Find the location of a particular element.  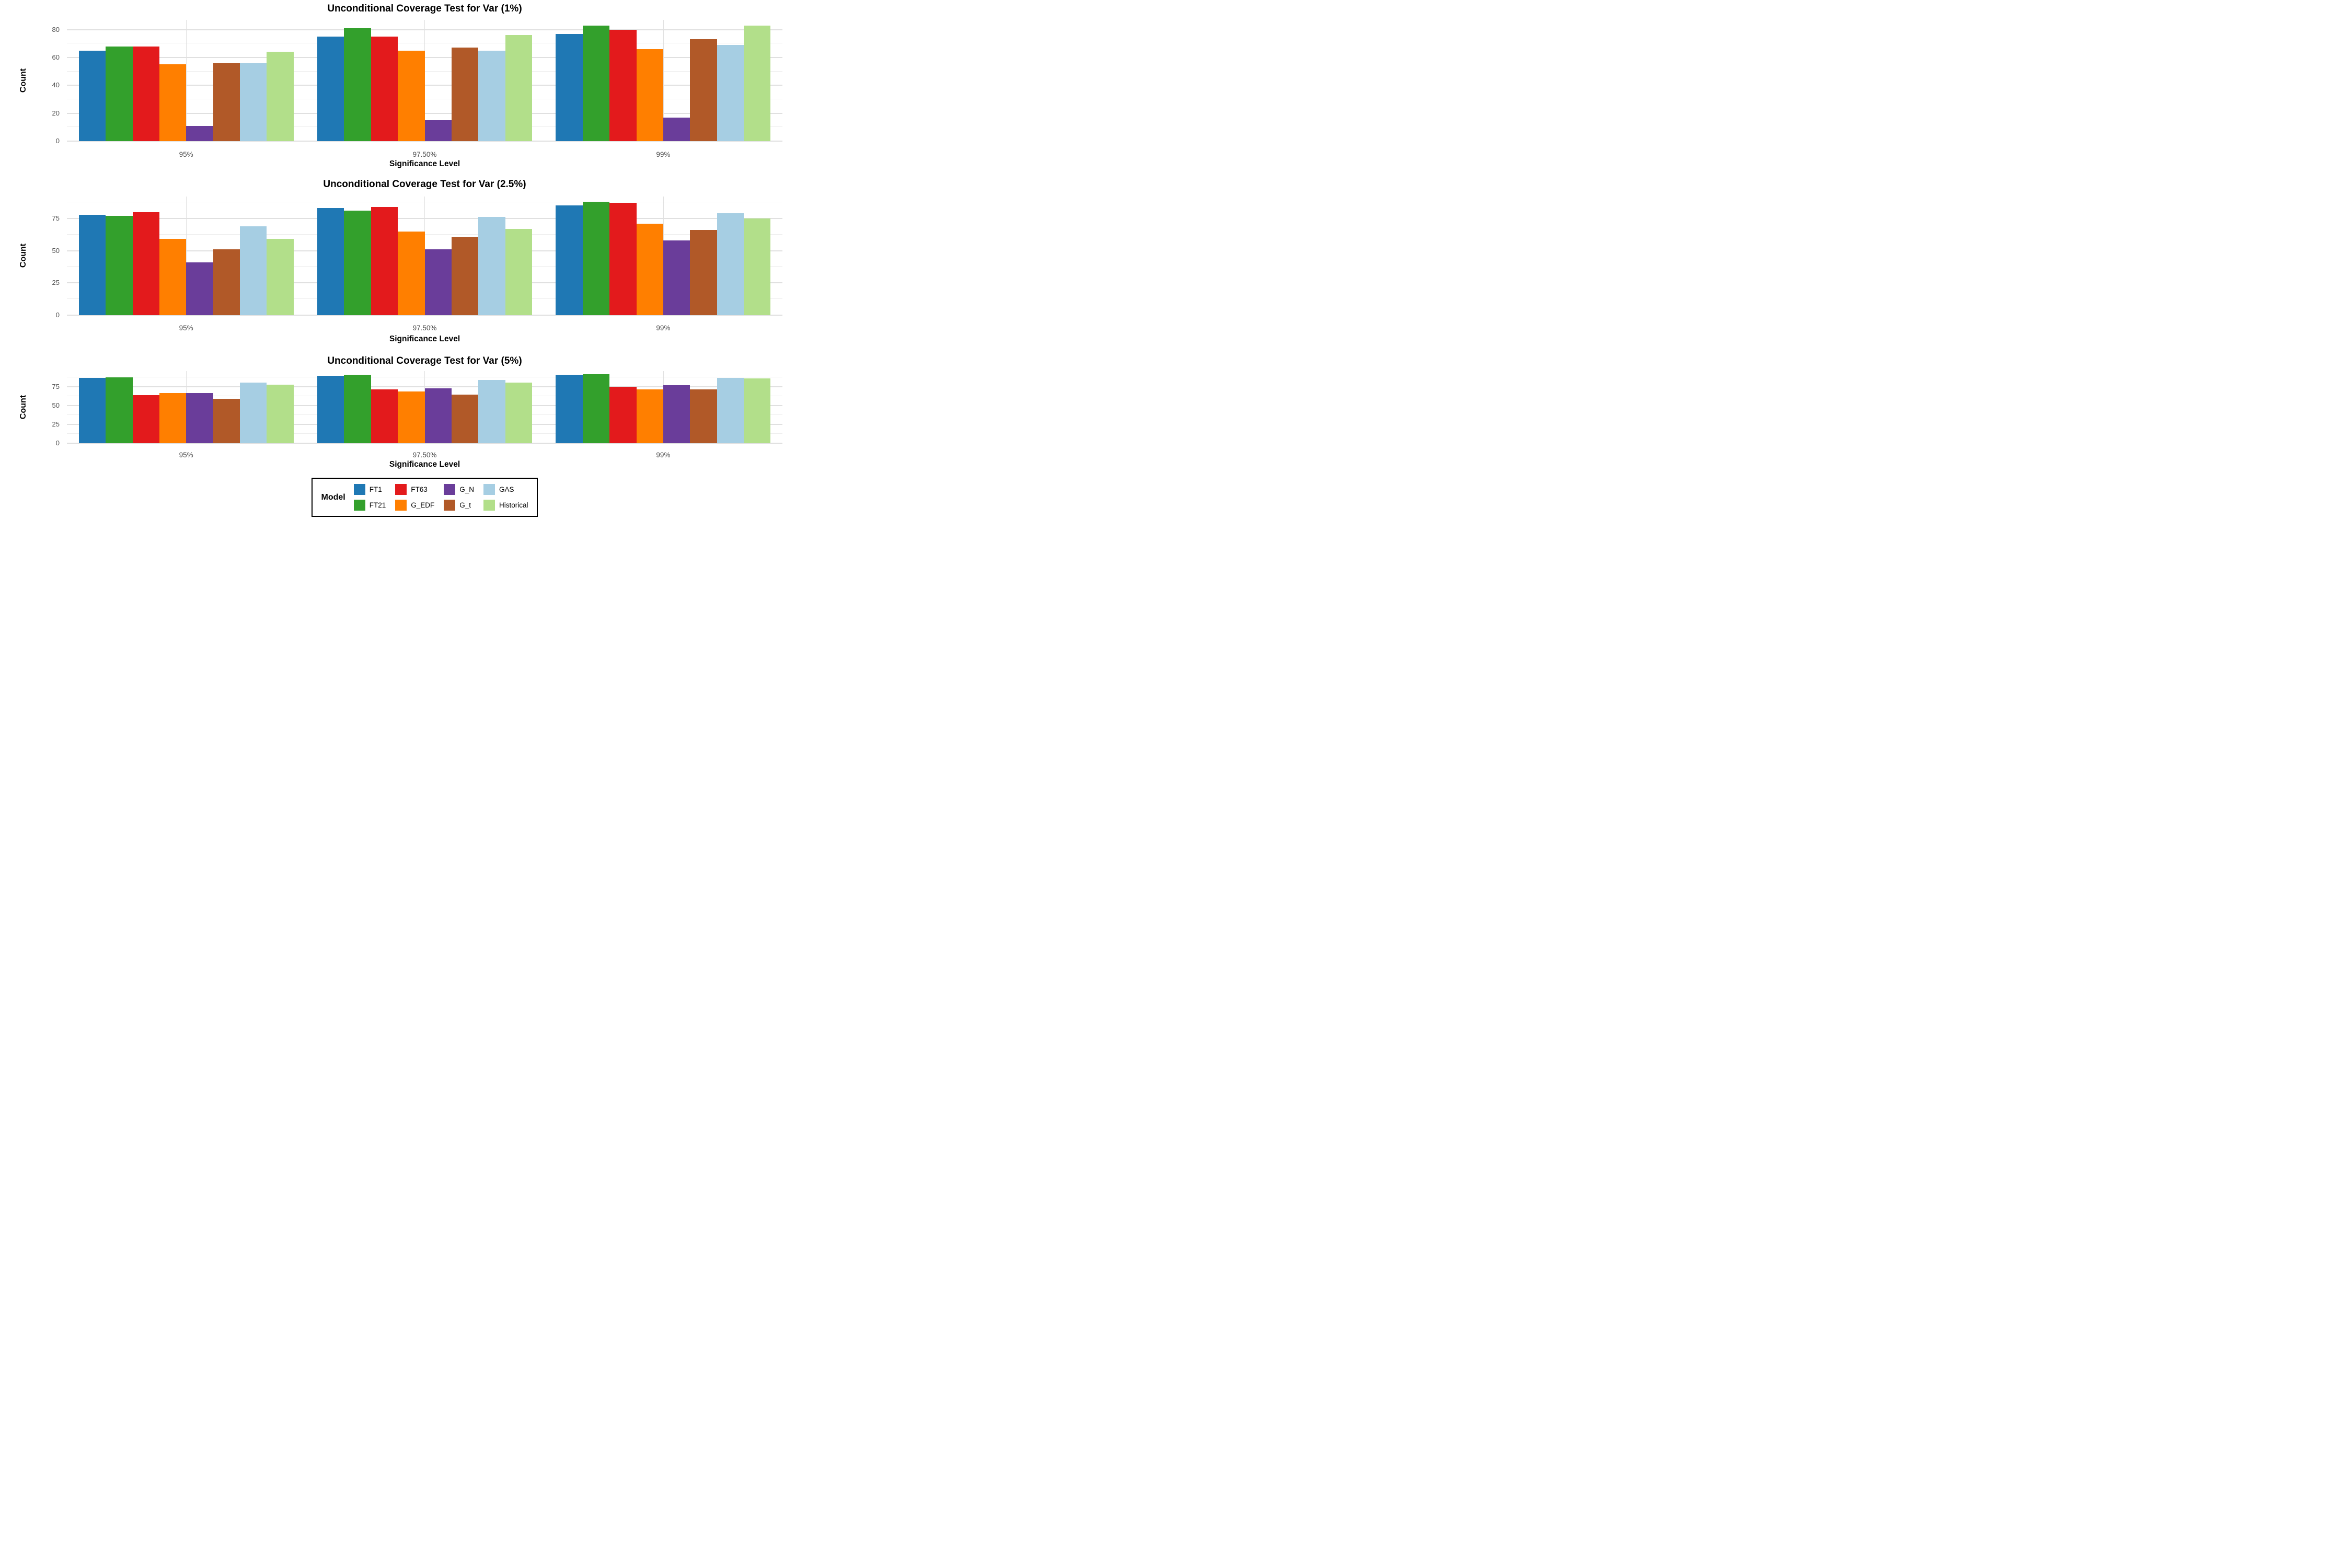

legend-swatch-FT63 is located at coordinates (401, 489).